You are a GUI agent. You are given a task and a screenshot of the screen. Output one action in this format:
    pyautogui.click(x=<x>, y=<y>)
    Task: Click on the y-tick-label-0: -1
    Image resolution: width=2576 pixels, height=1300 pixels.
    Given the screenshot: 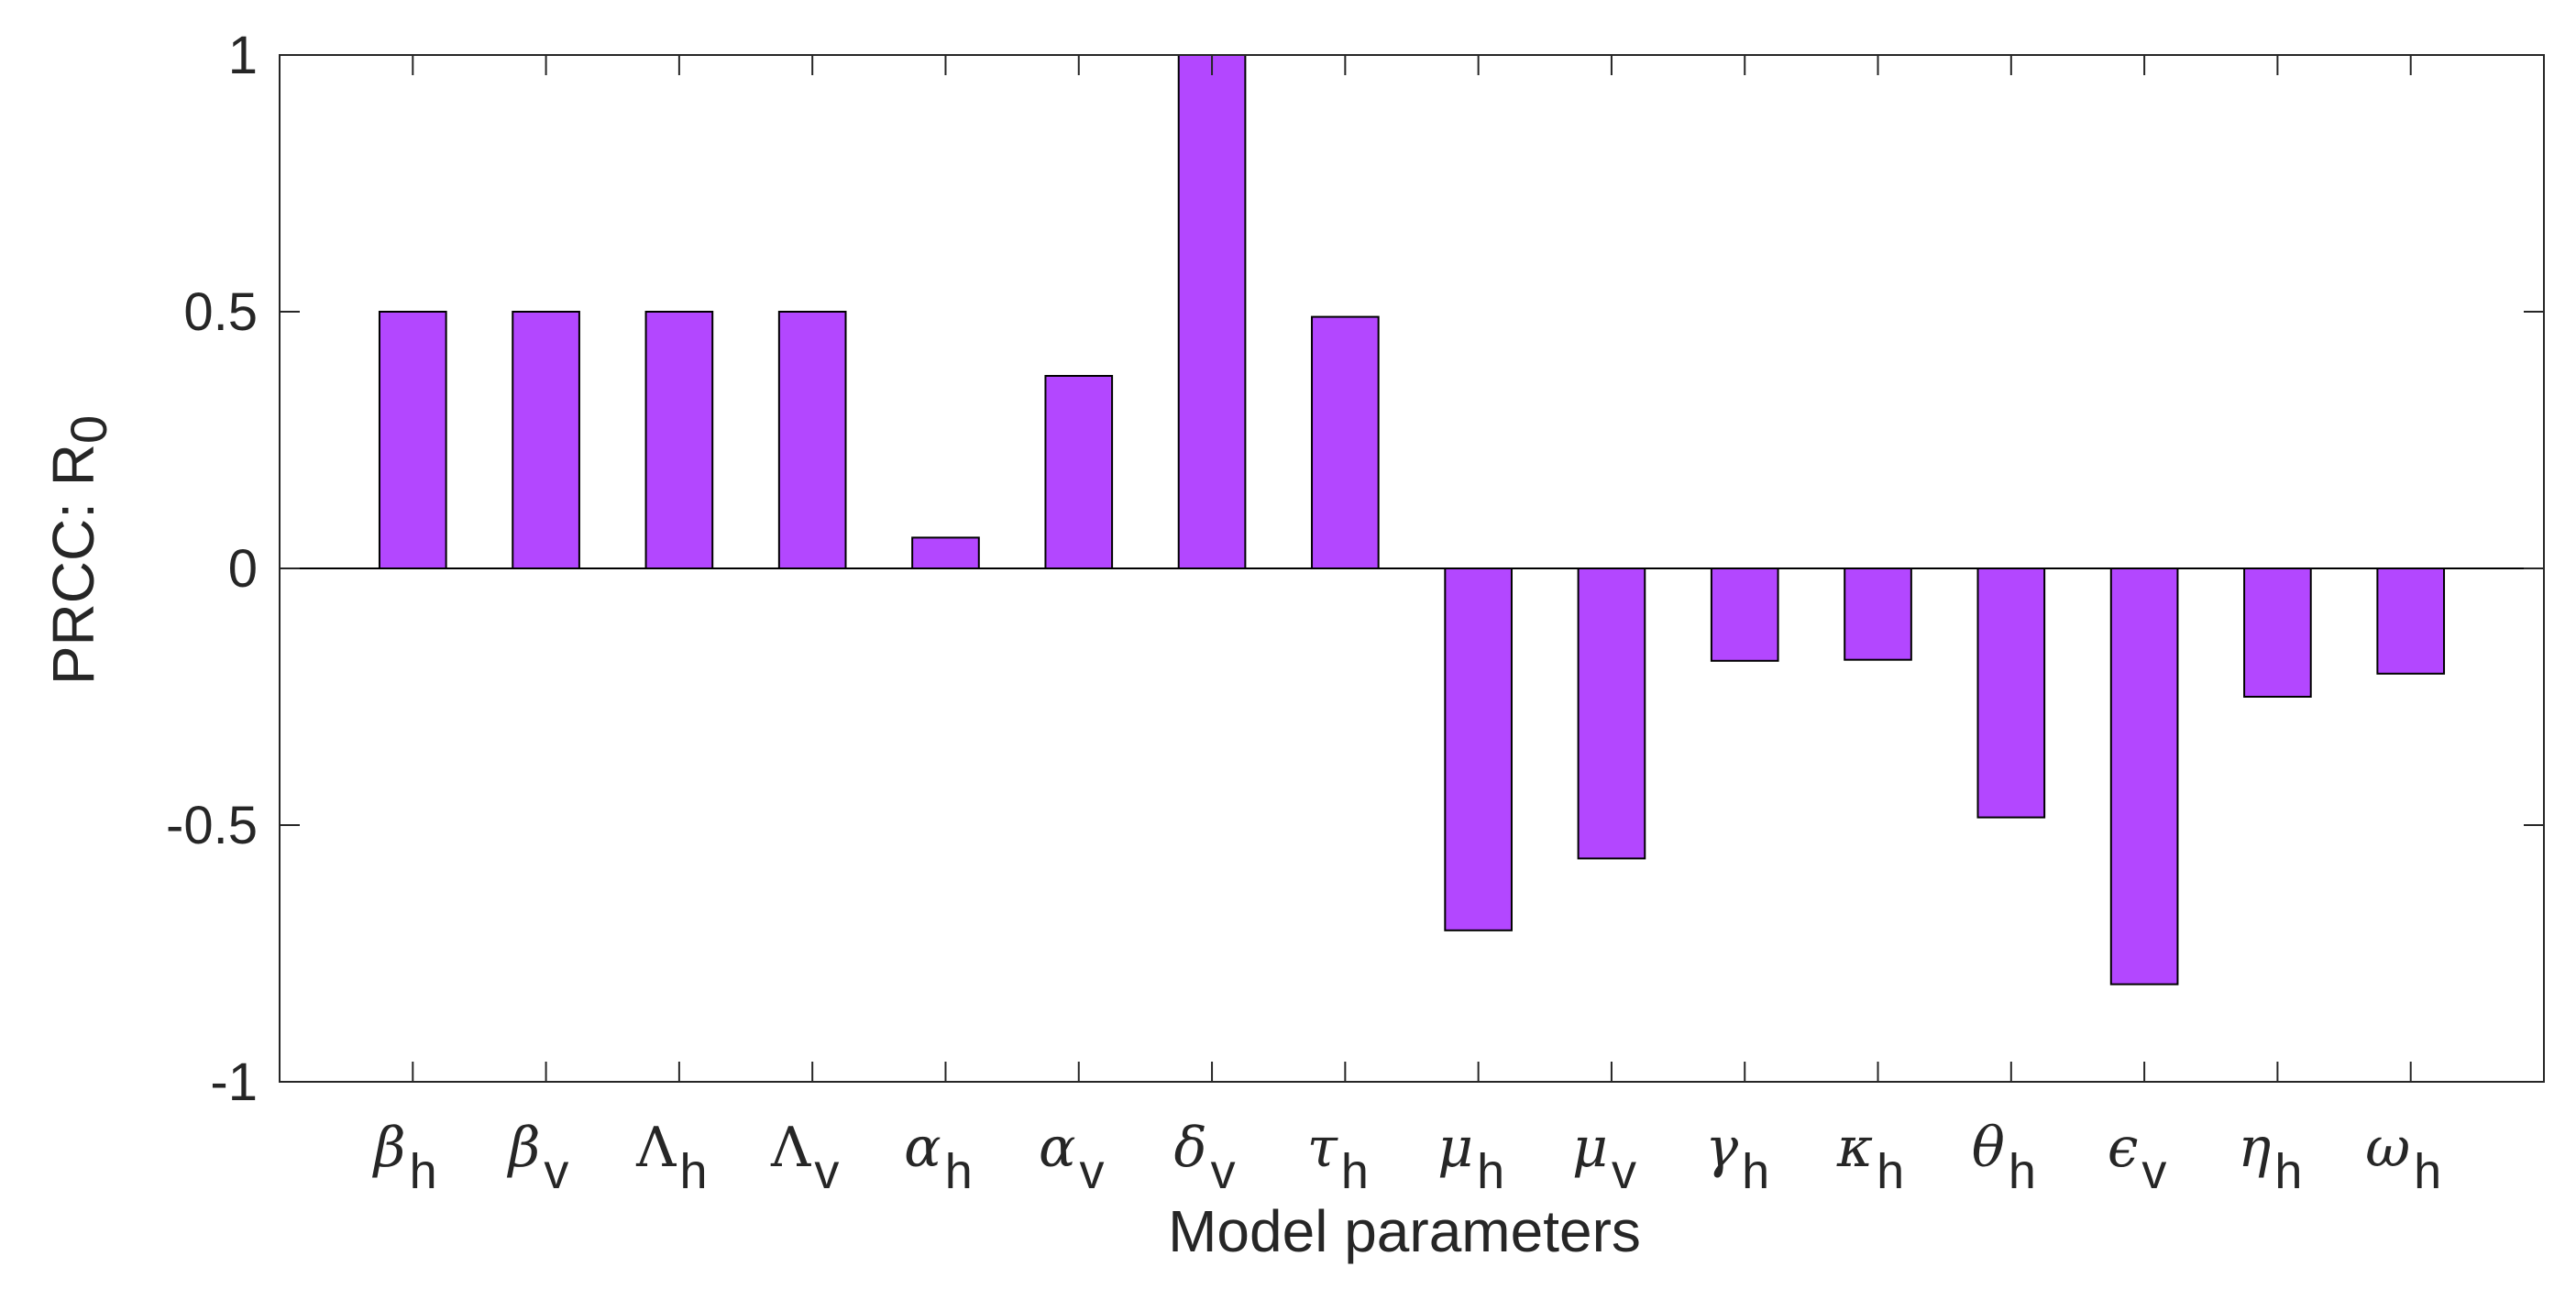 What is the action you would take?
    pyautogui.click(x=234, y=1082)
    